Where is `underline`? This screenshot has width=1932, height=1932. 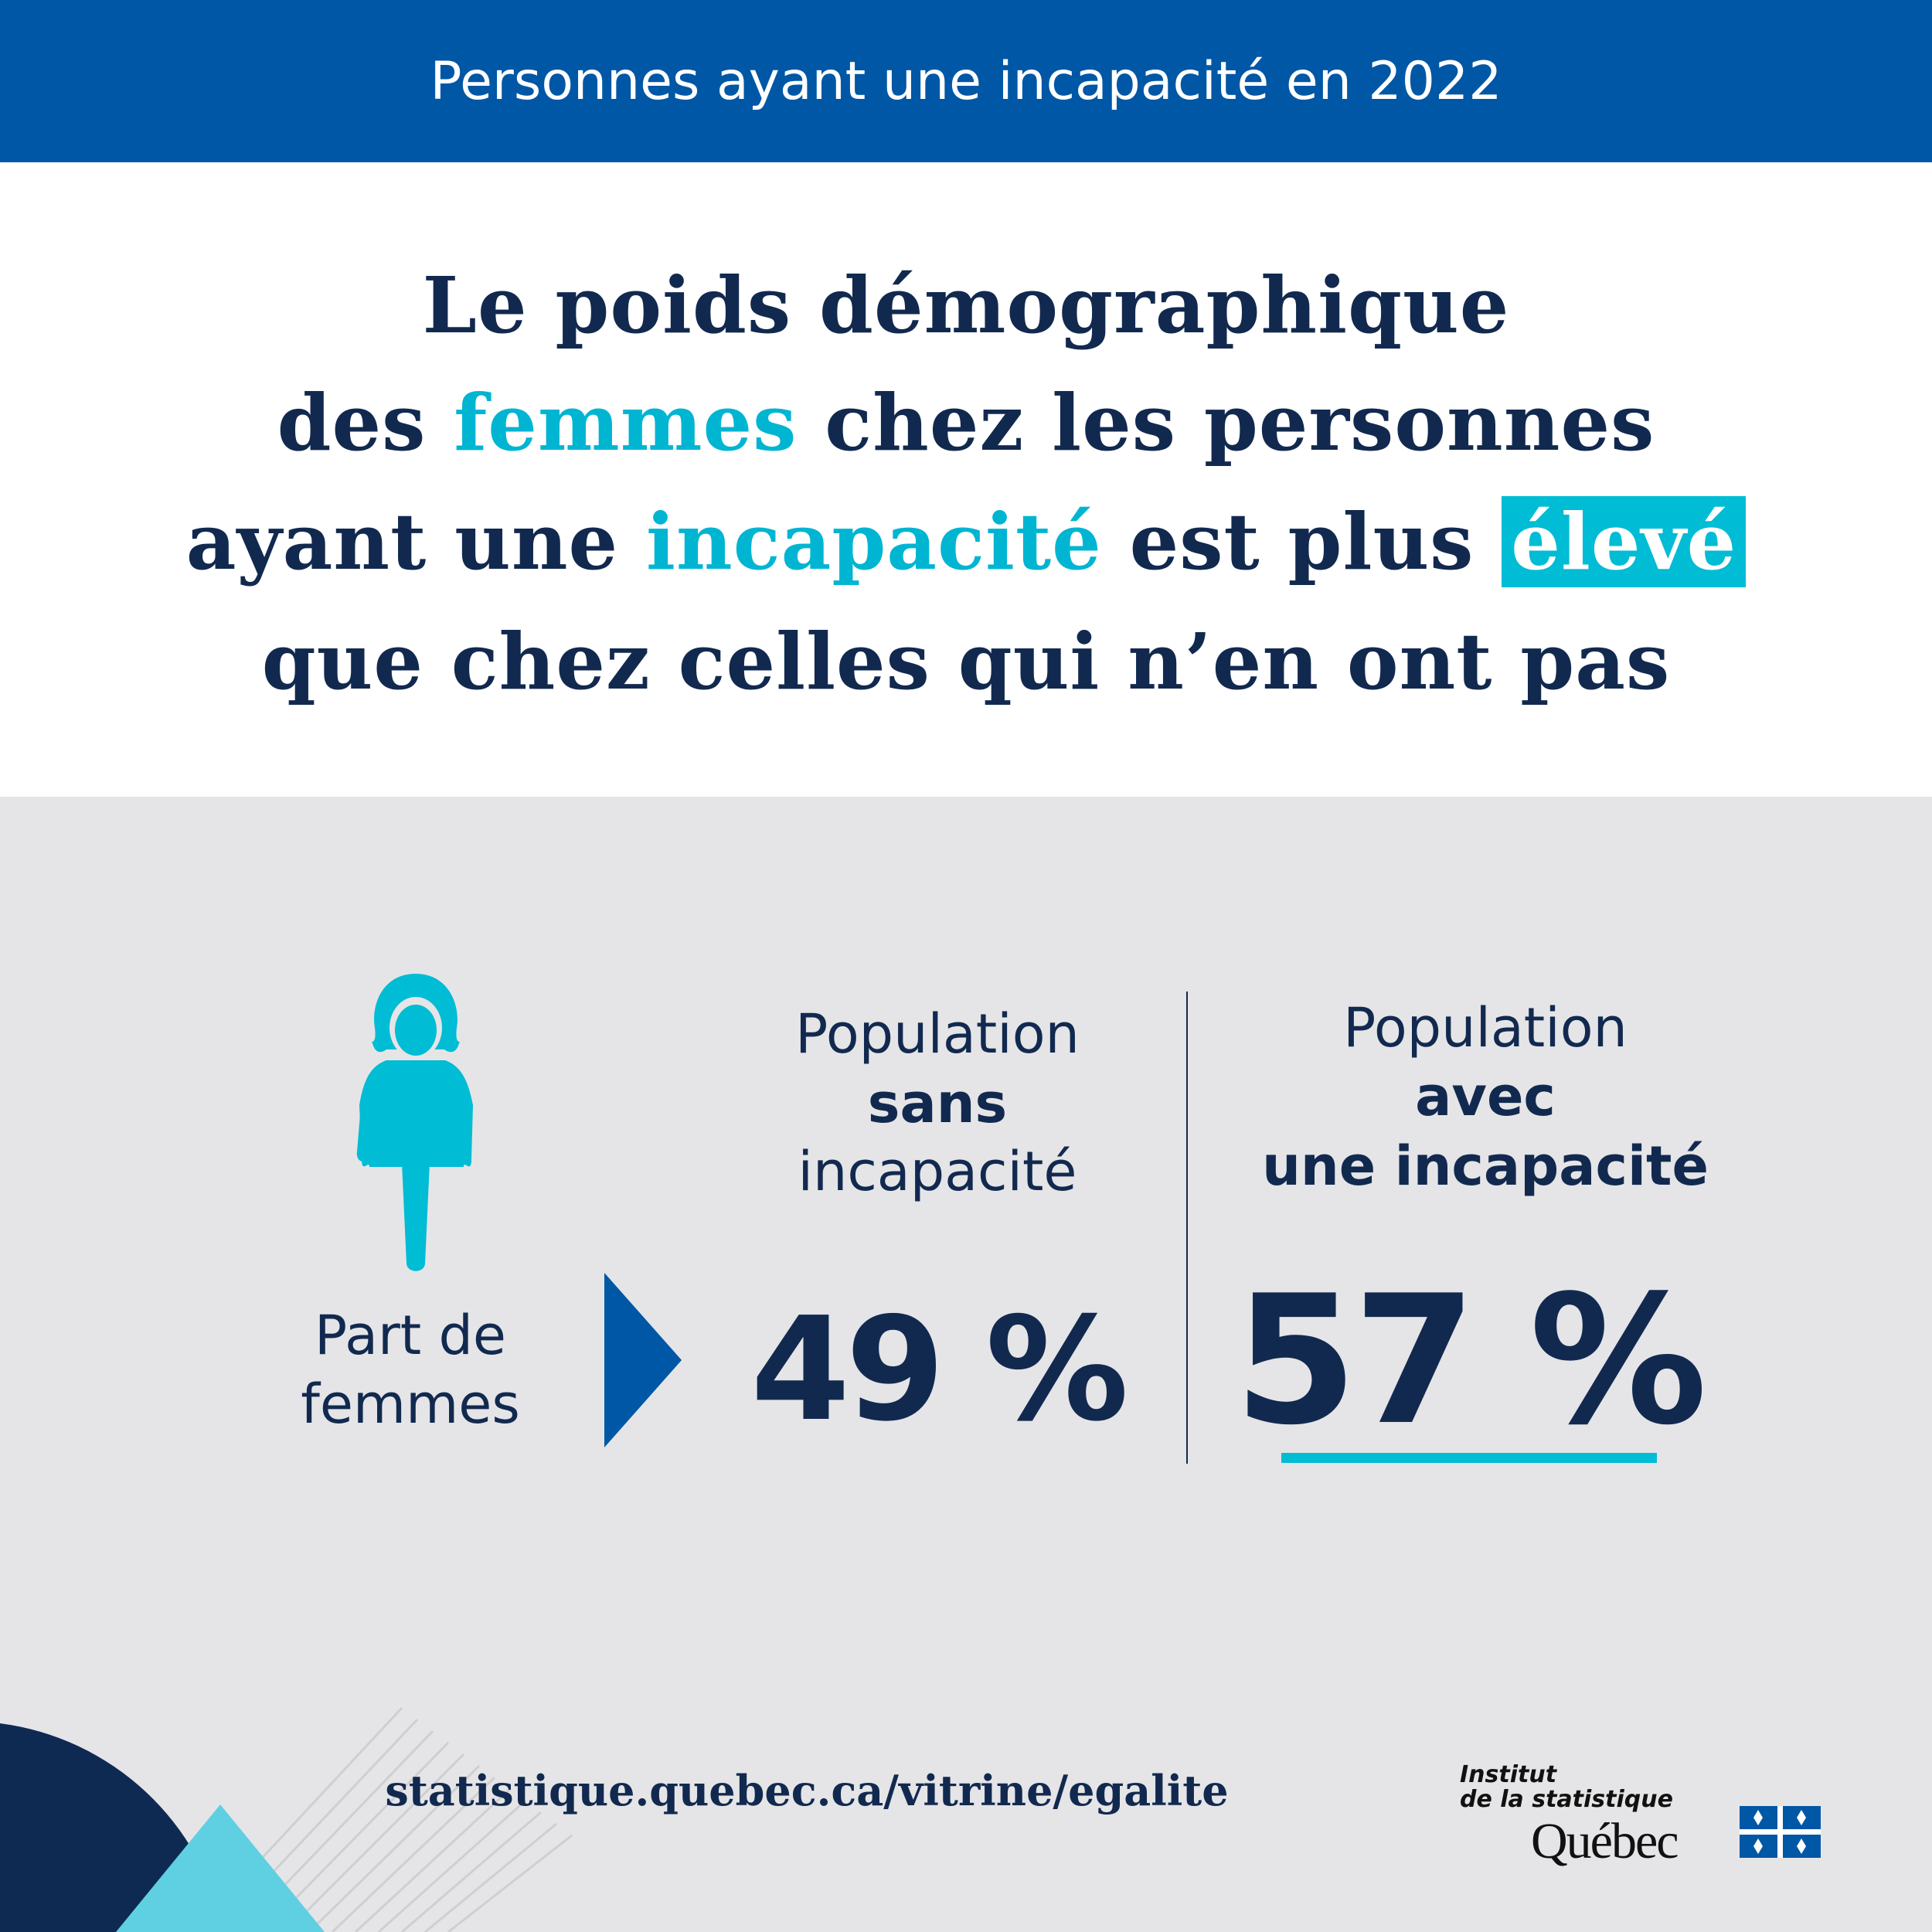 underline is located at coordinates (1469, 1458).